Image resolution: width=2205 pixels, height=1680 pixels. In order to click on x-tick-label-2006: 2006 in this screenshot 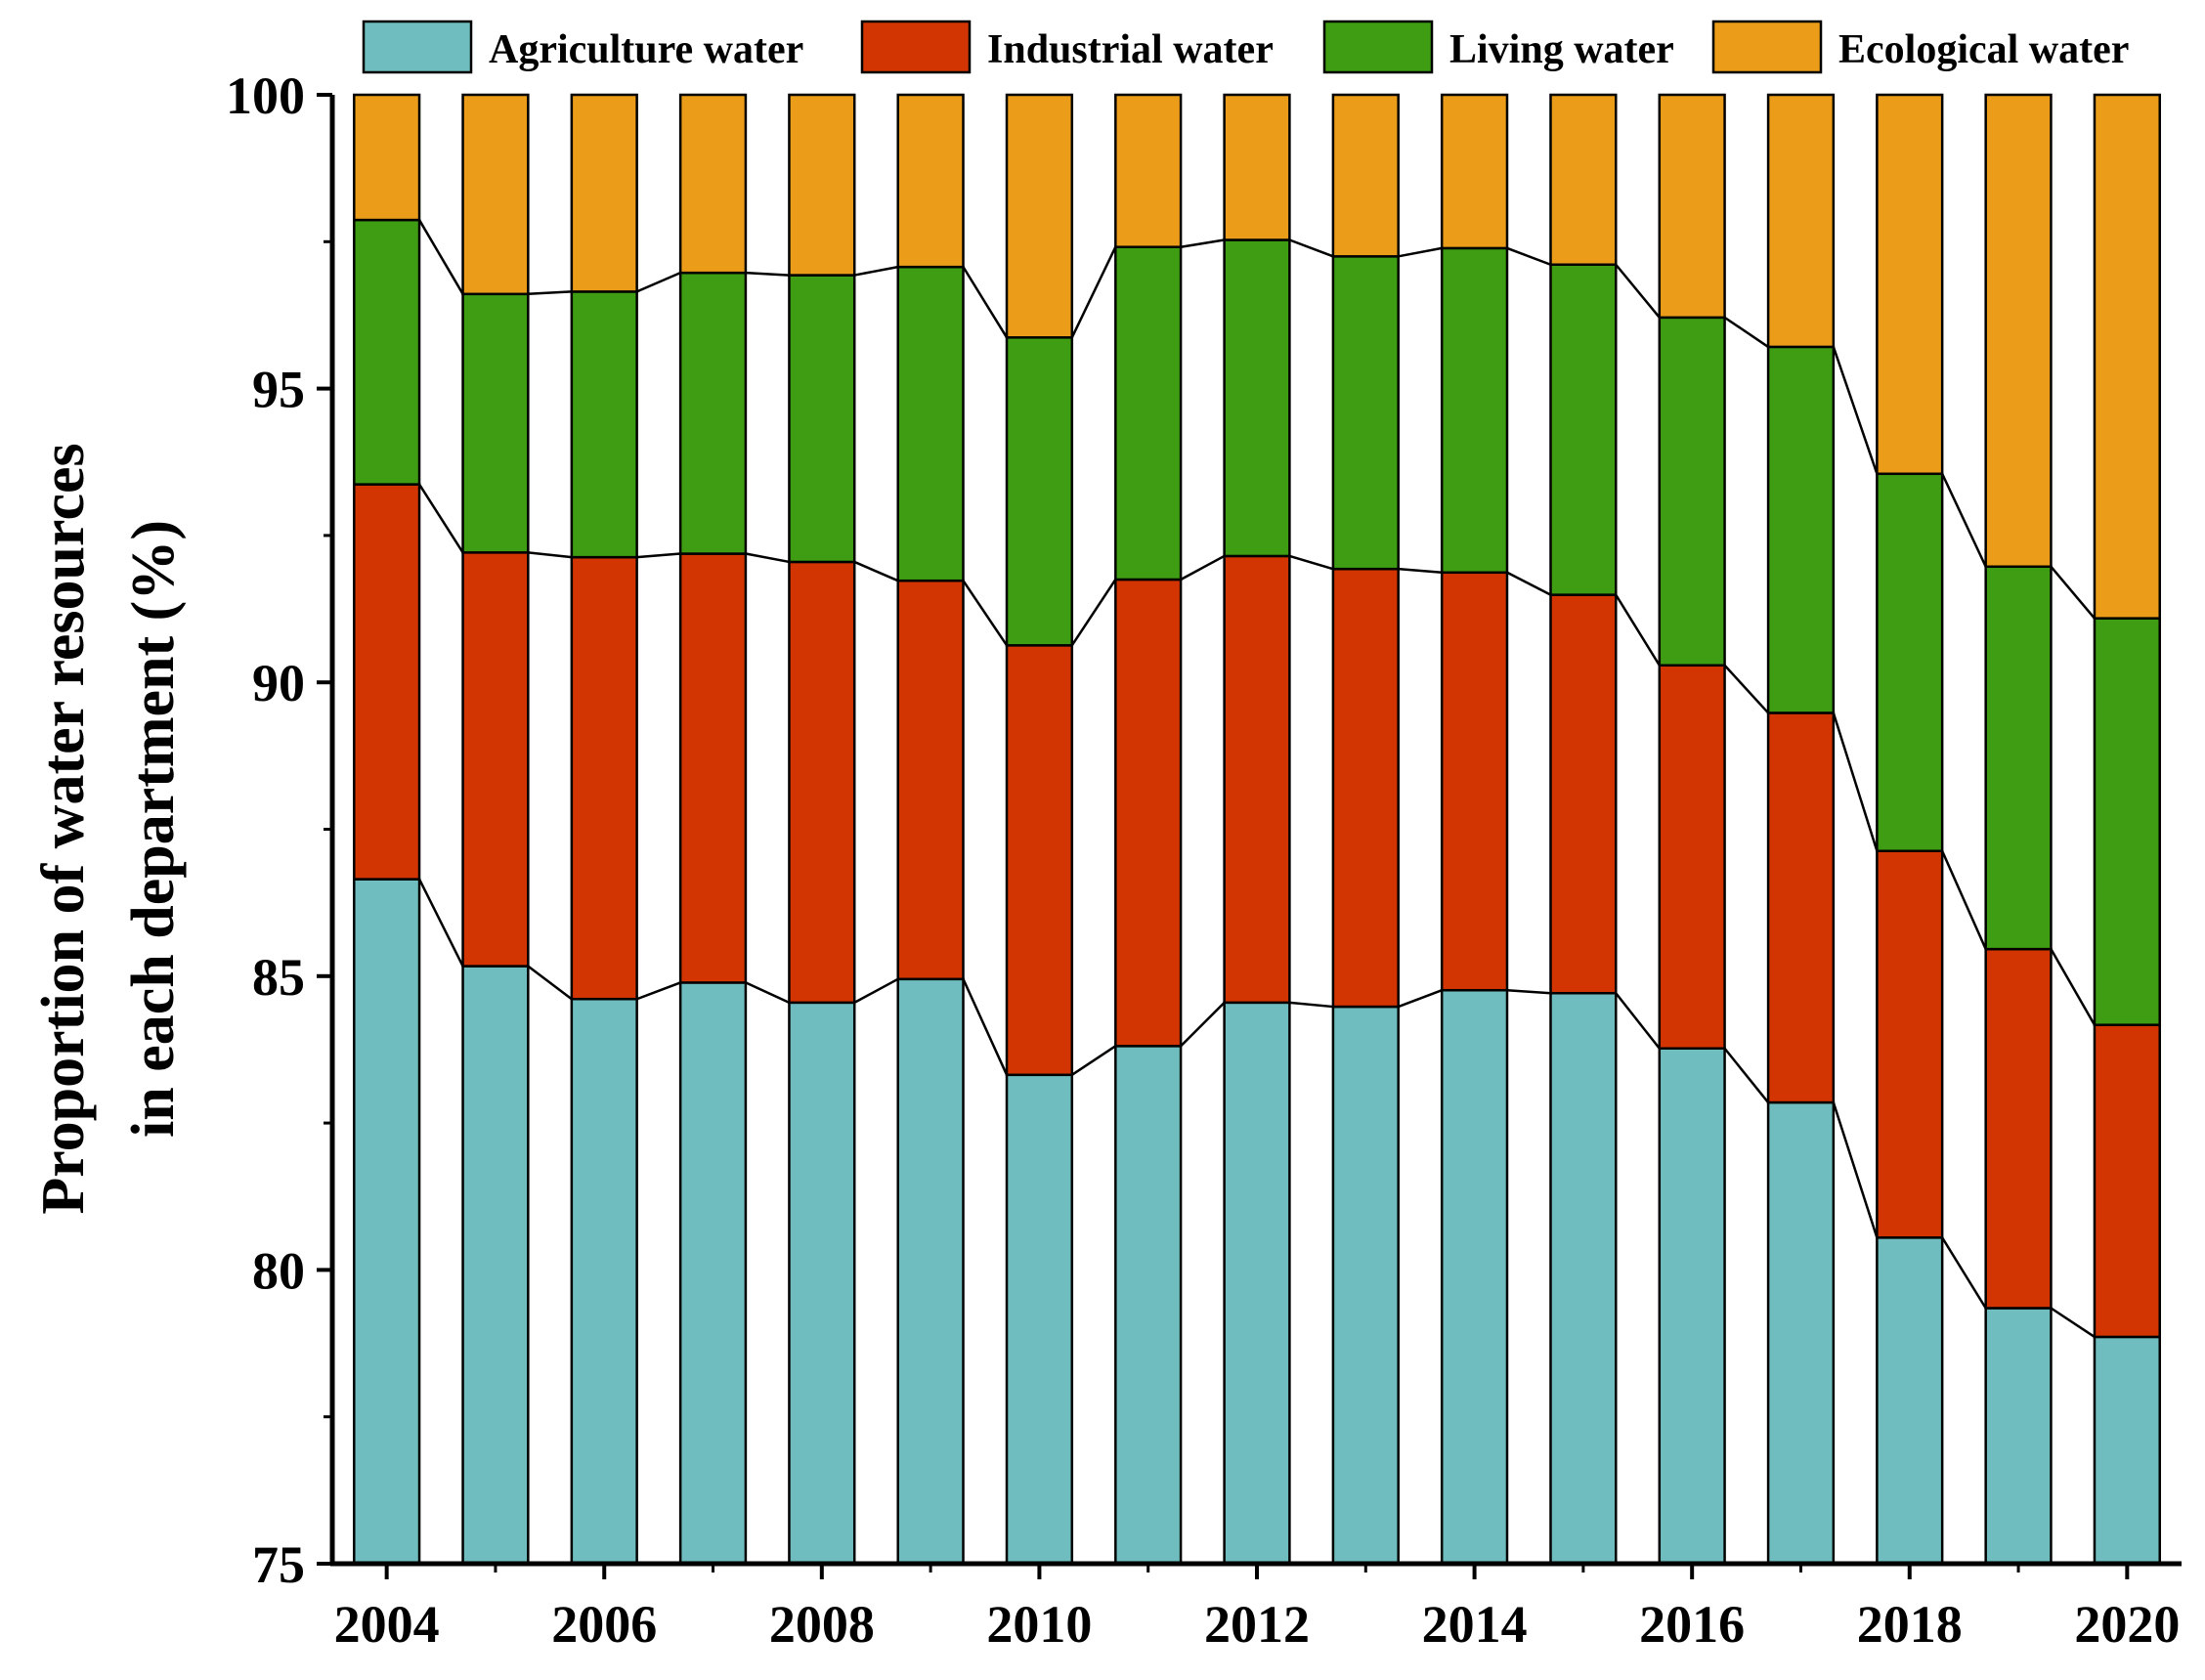, I will do `click(604, 1624)`.